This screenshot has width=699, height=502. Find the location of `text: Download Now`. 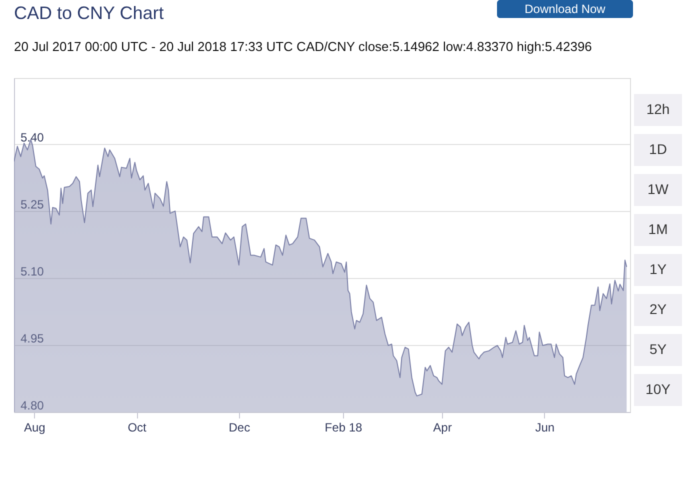

text: Download Now is located at coordinates (565, 9).